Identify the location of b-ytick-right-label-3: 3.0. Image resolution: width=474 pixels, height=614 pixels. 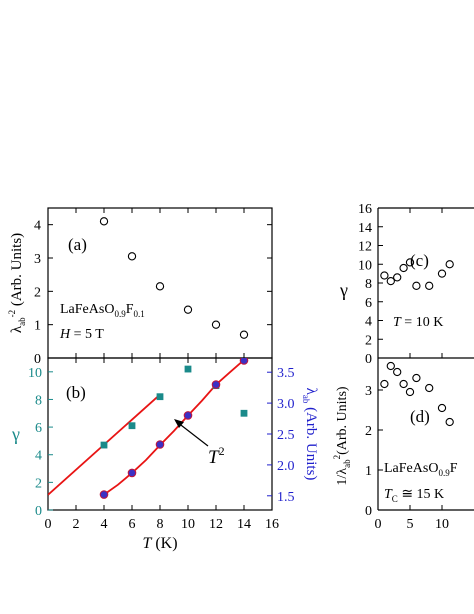
(286, 404).